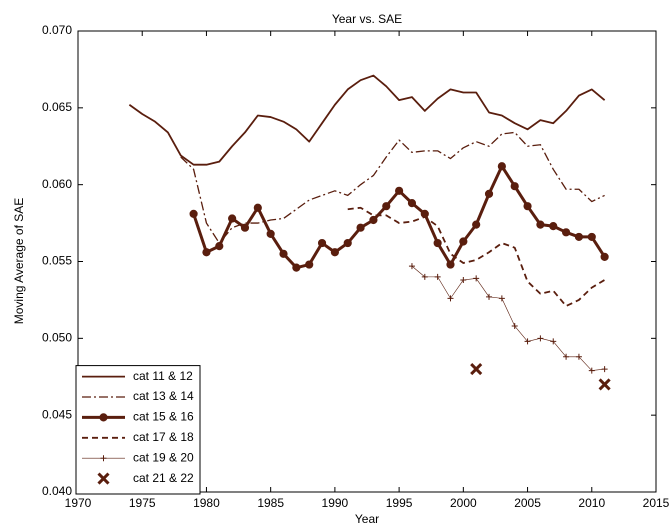 This screenshot has width=671, height=529. I want to click on legend-label: cat 11 & 12, so click(163, 376).